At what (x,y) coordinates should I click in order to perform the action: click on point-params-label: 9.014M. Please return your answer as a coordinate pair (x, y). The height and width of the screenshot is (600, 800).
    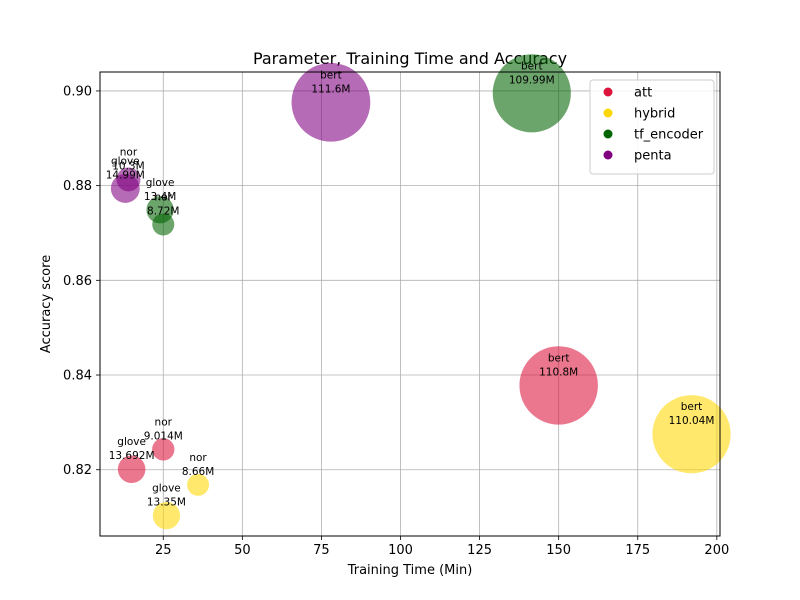
    Looking at the image, I should click on (163, 436).